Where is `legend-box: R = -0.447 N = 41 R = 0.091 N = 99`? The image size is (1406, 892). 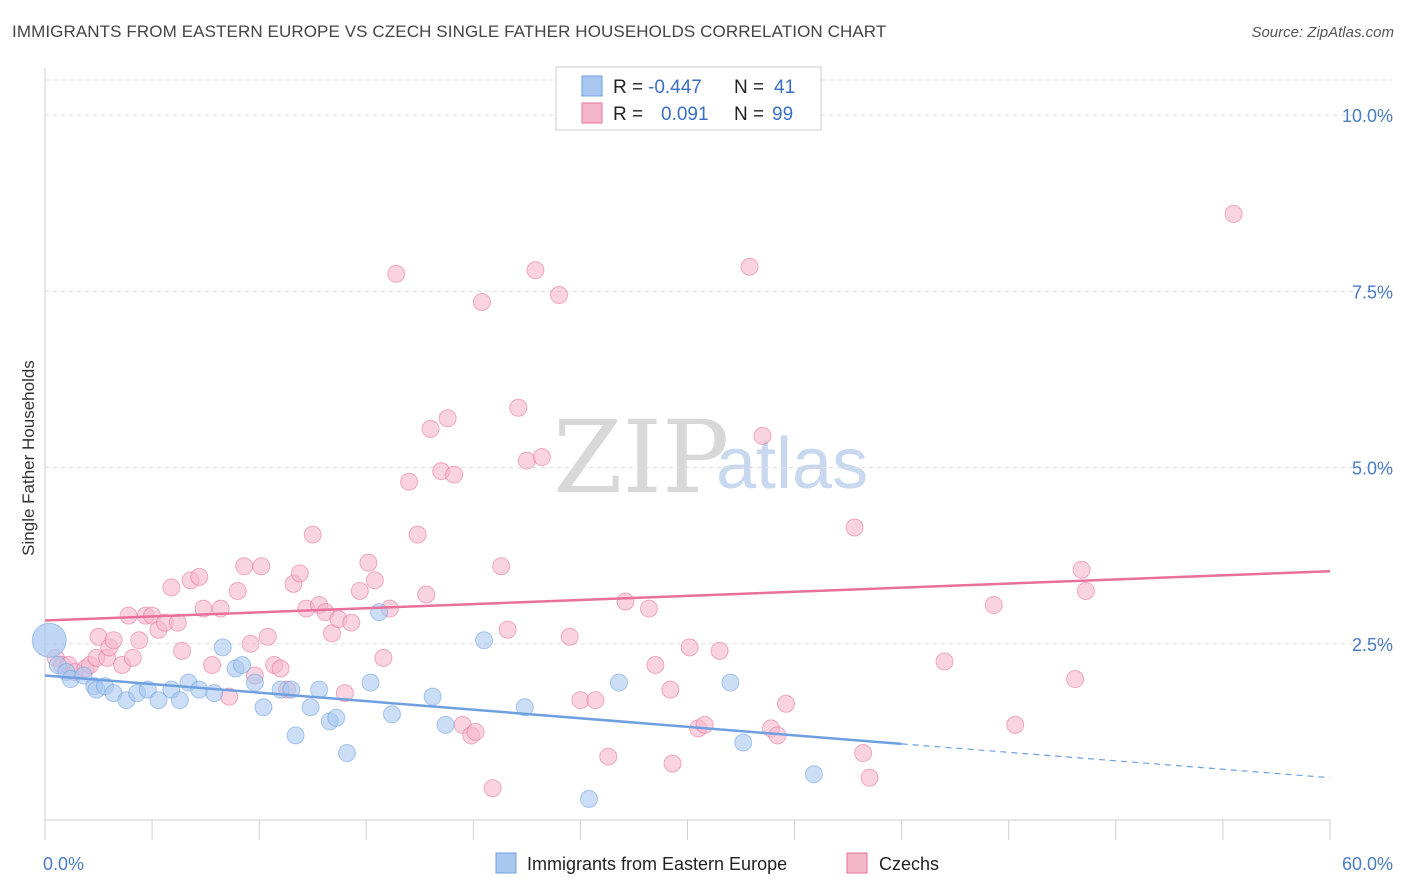
legend-box: R = -0.447 N = 41 R = 0.091 N = 99 is located at coordinates (688, 98).